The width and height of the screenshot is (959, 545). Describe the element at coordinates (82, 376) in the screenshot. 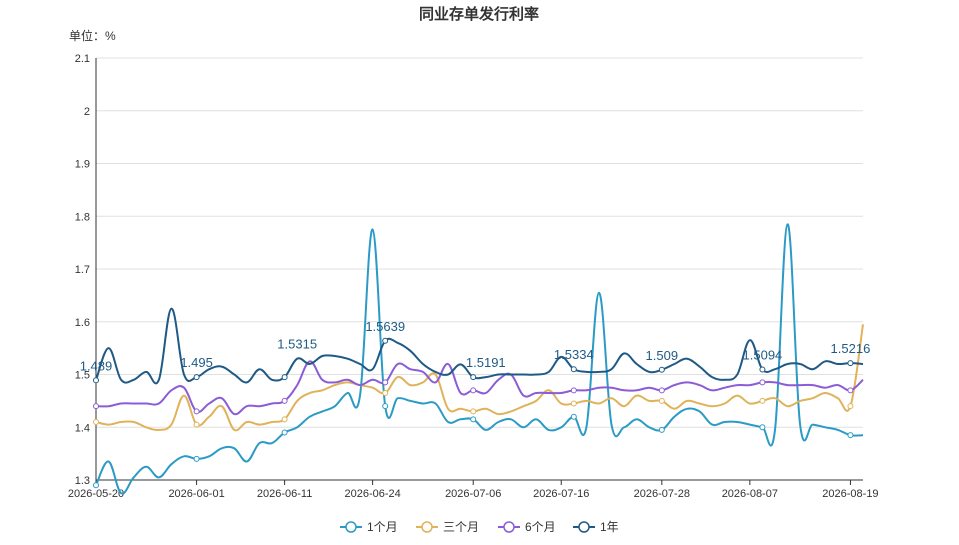

I see `y-tick-label: 1.5` at that location.